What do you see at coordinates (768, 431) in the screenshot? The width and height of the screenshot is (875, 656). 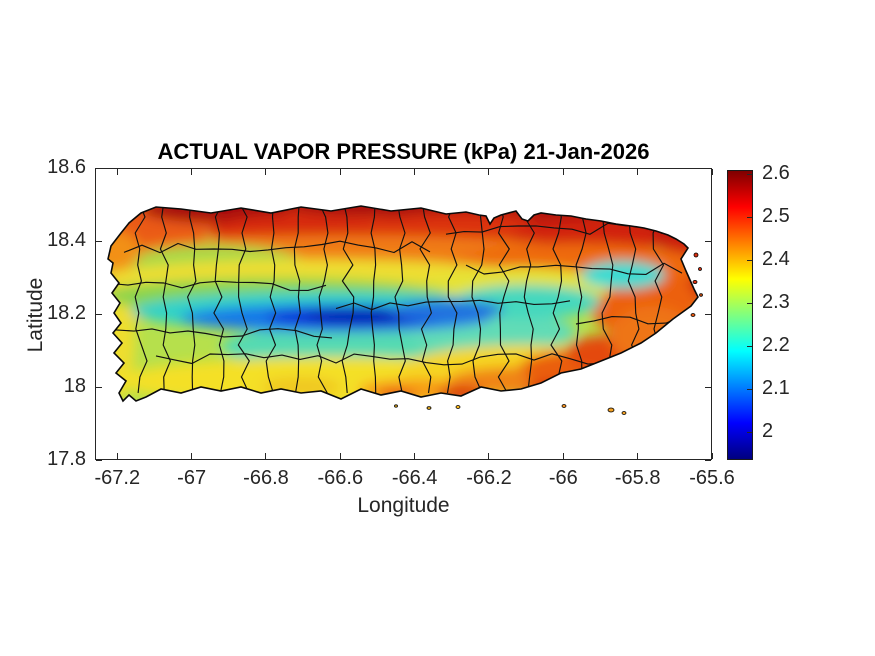 I see `colorbar-tick-label: 2` at bounding box center [768, 431].